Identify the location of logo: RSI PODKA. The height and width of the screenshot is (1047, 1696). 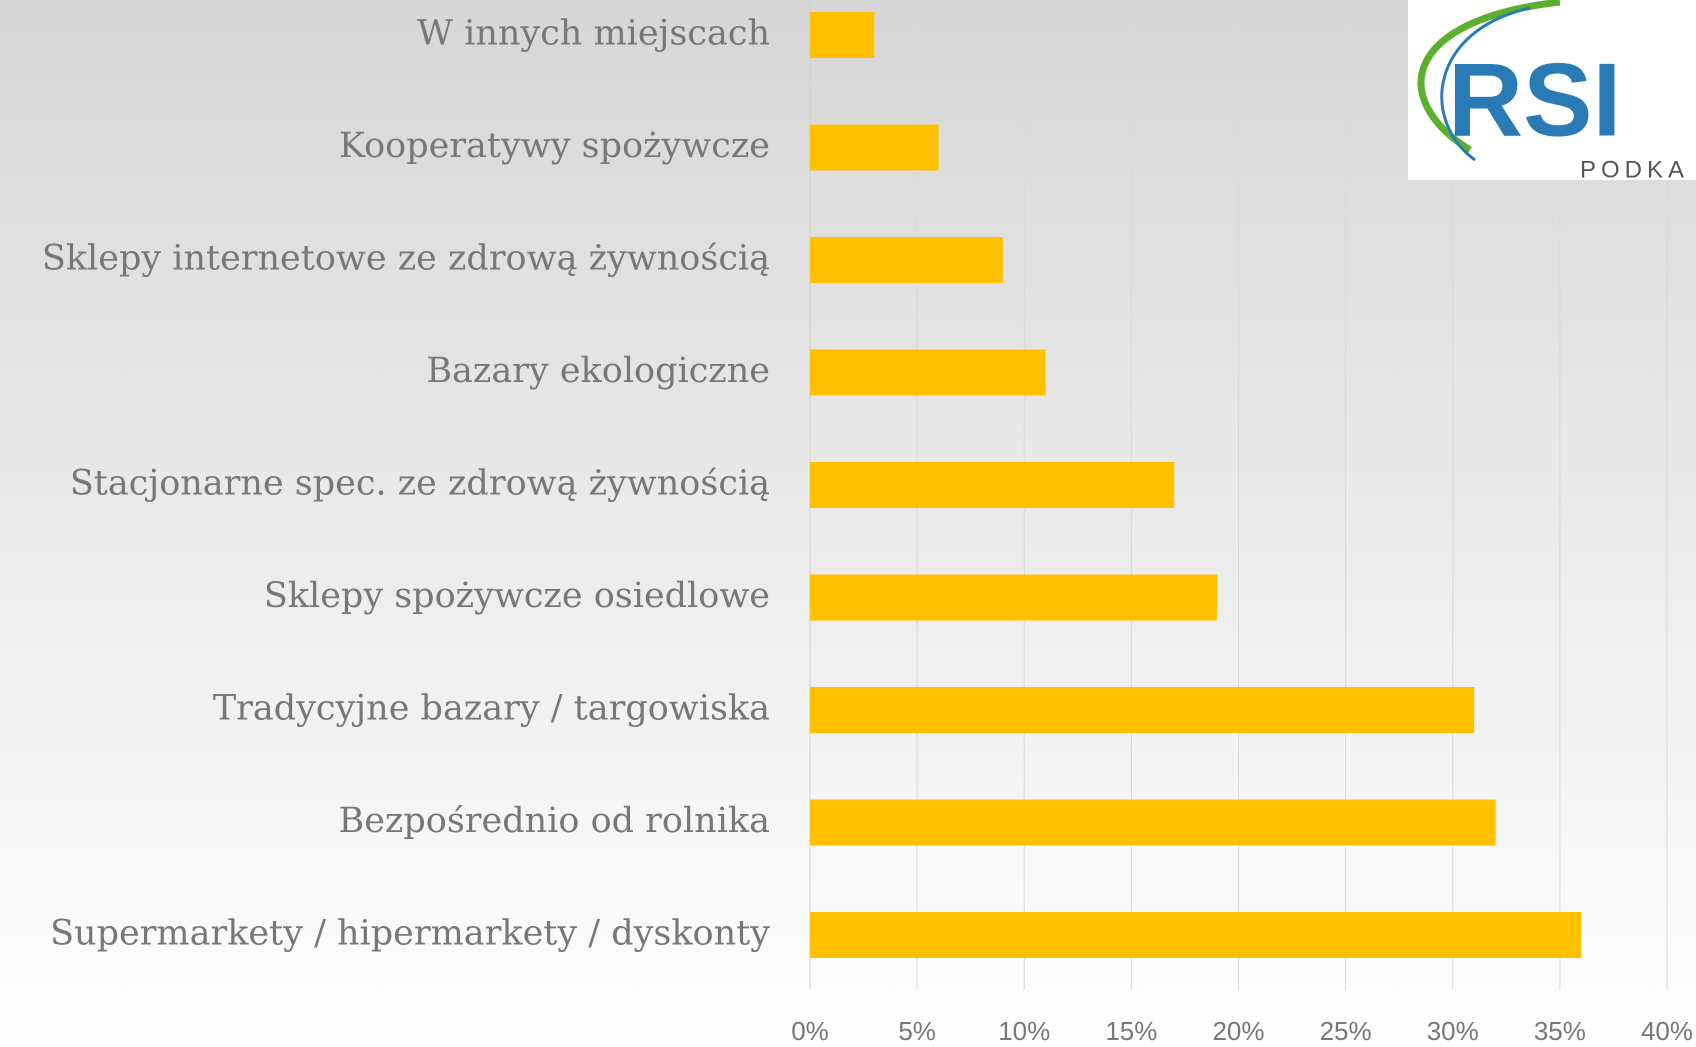
(1552, 91).